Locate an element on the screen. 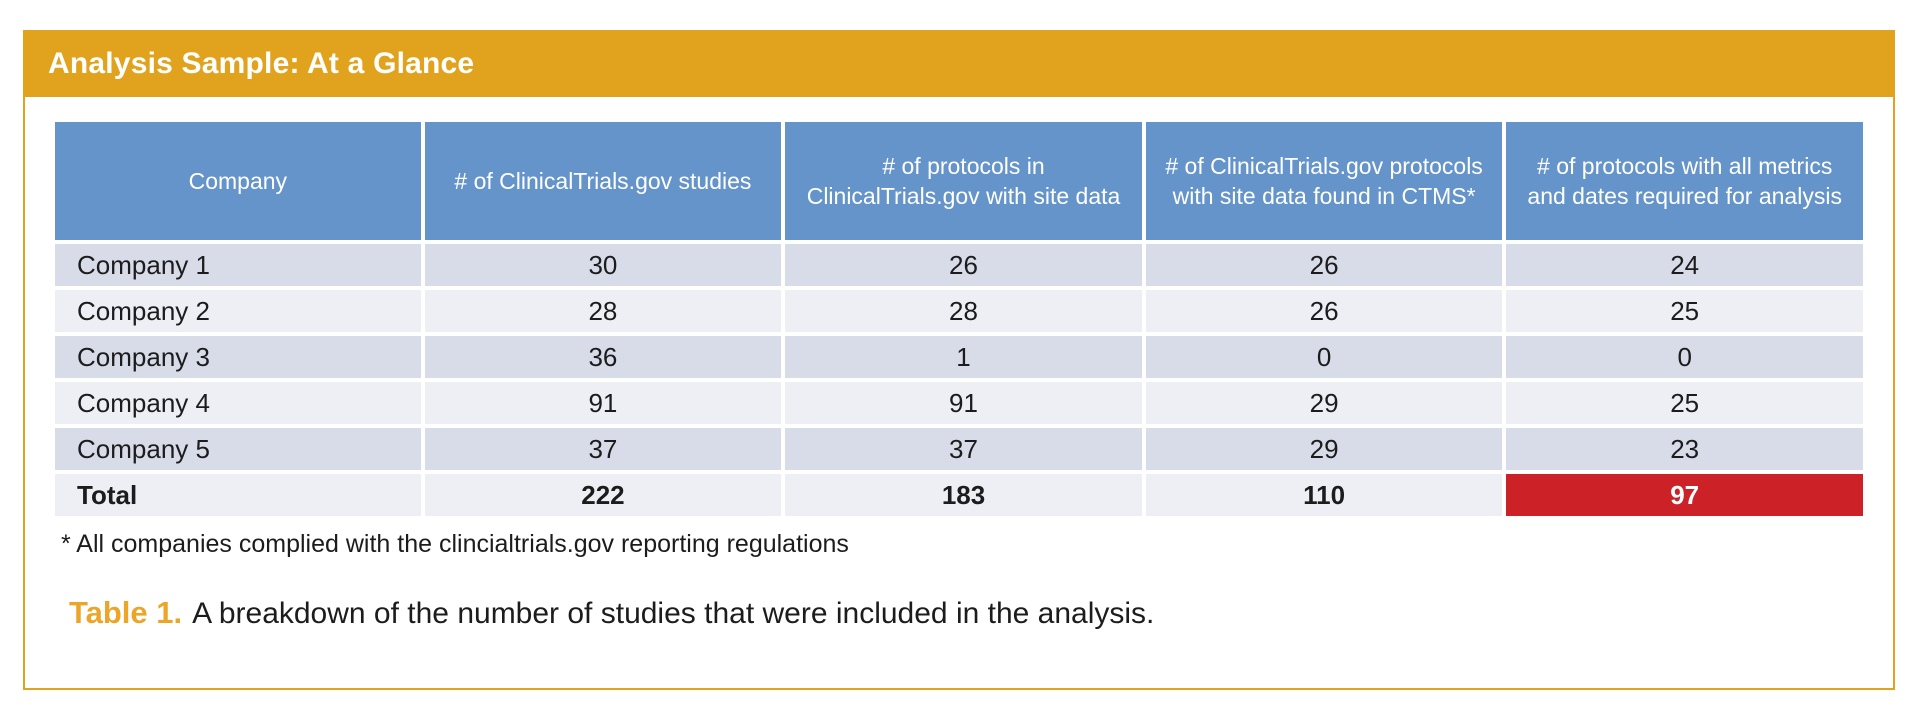  row-label: Company 4 is located at coordinates (238, 403).